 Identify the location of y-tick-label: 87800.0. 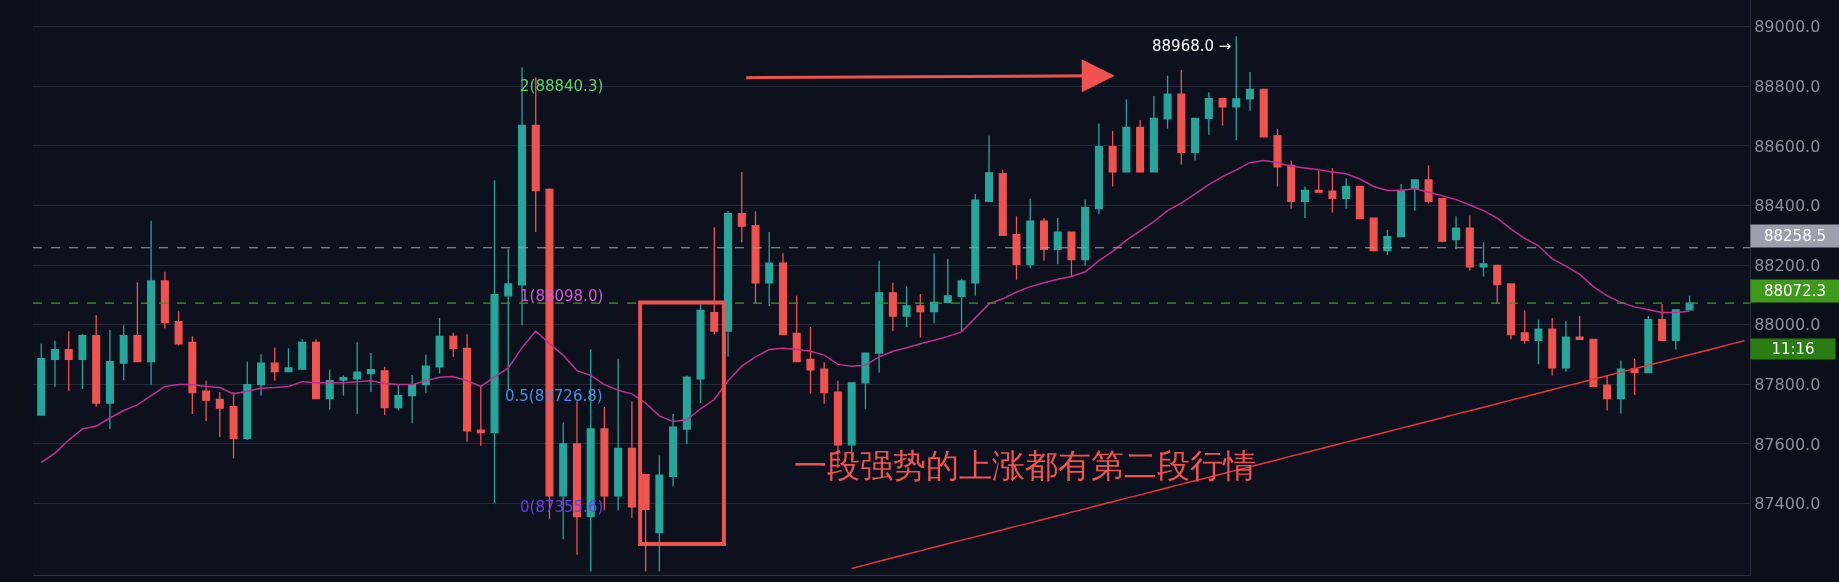
(1787, 384).